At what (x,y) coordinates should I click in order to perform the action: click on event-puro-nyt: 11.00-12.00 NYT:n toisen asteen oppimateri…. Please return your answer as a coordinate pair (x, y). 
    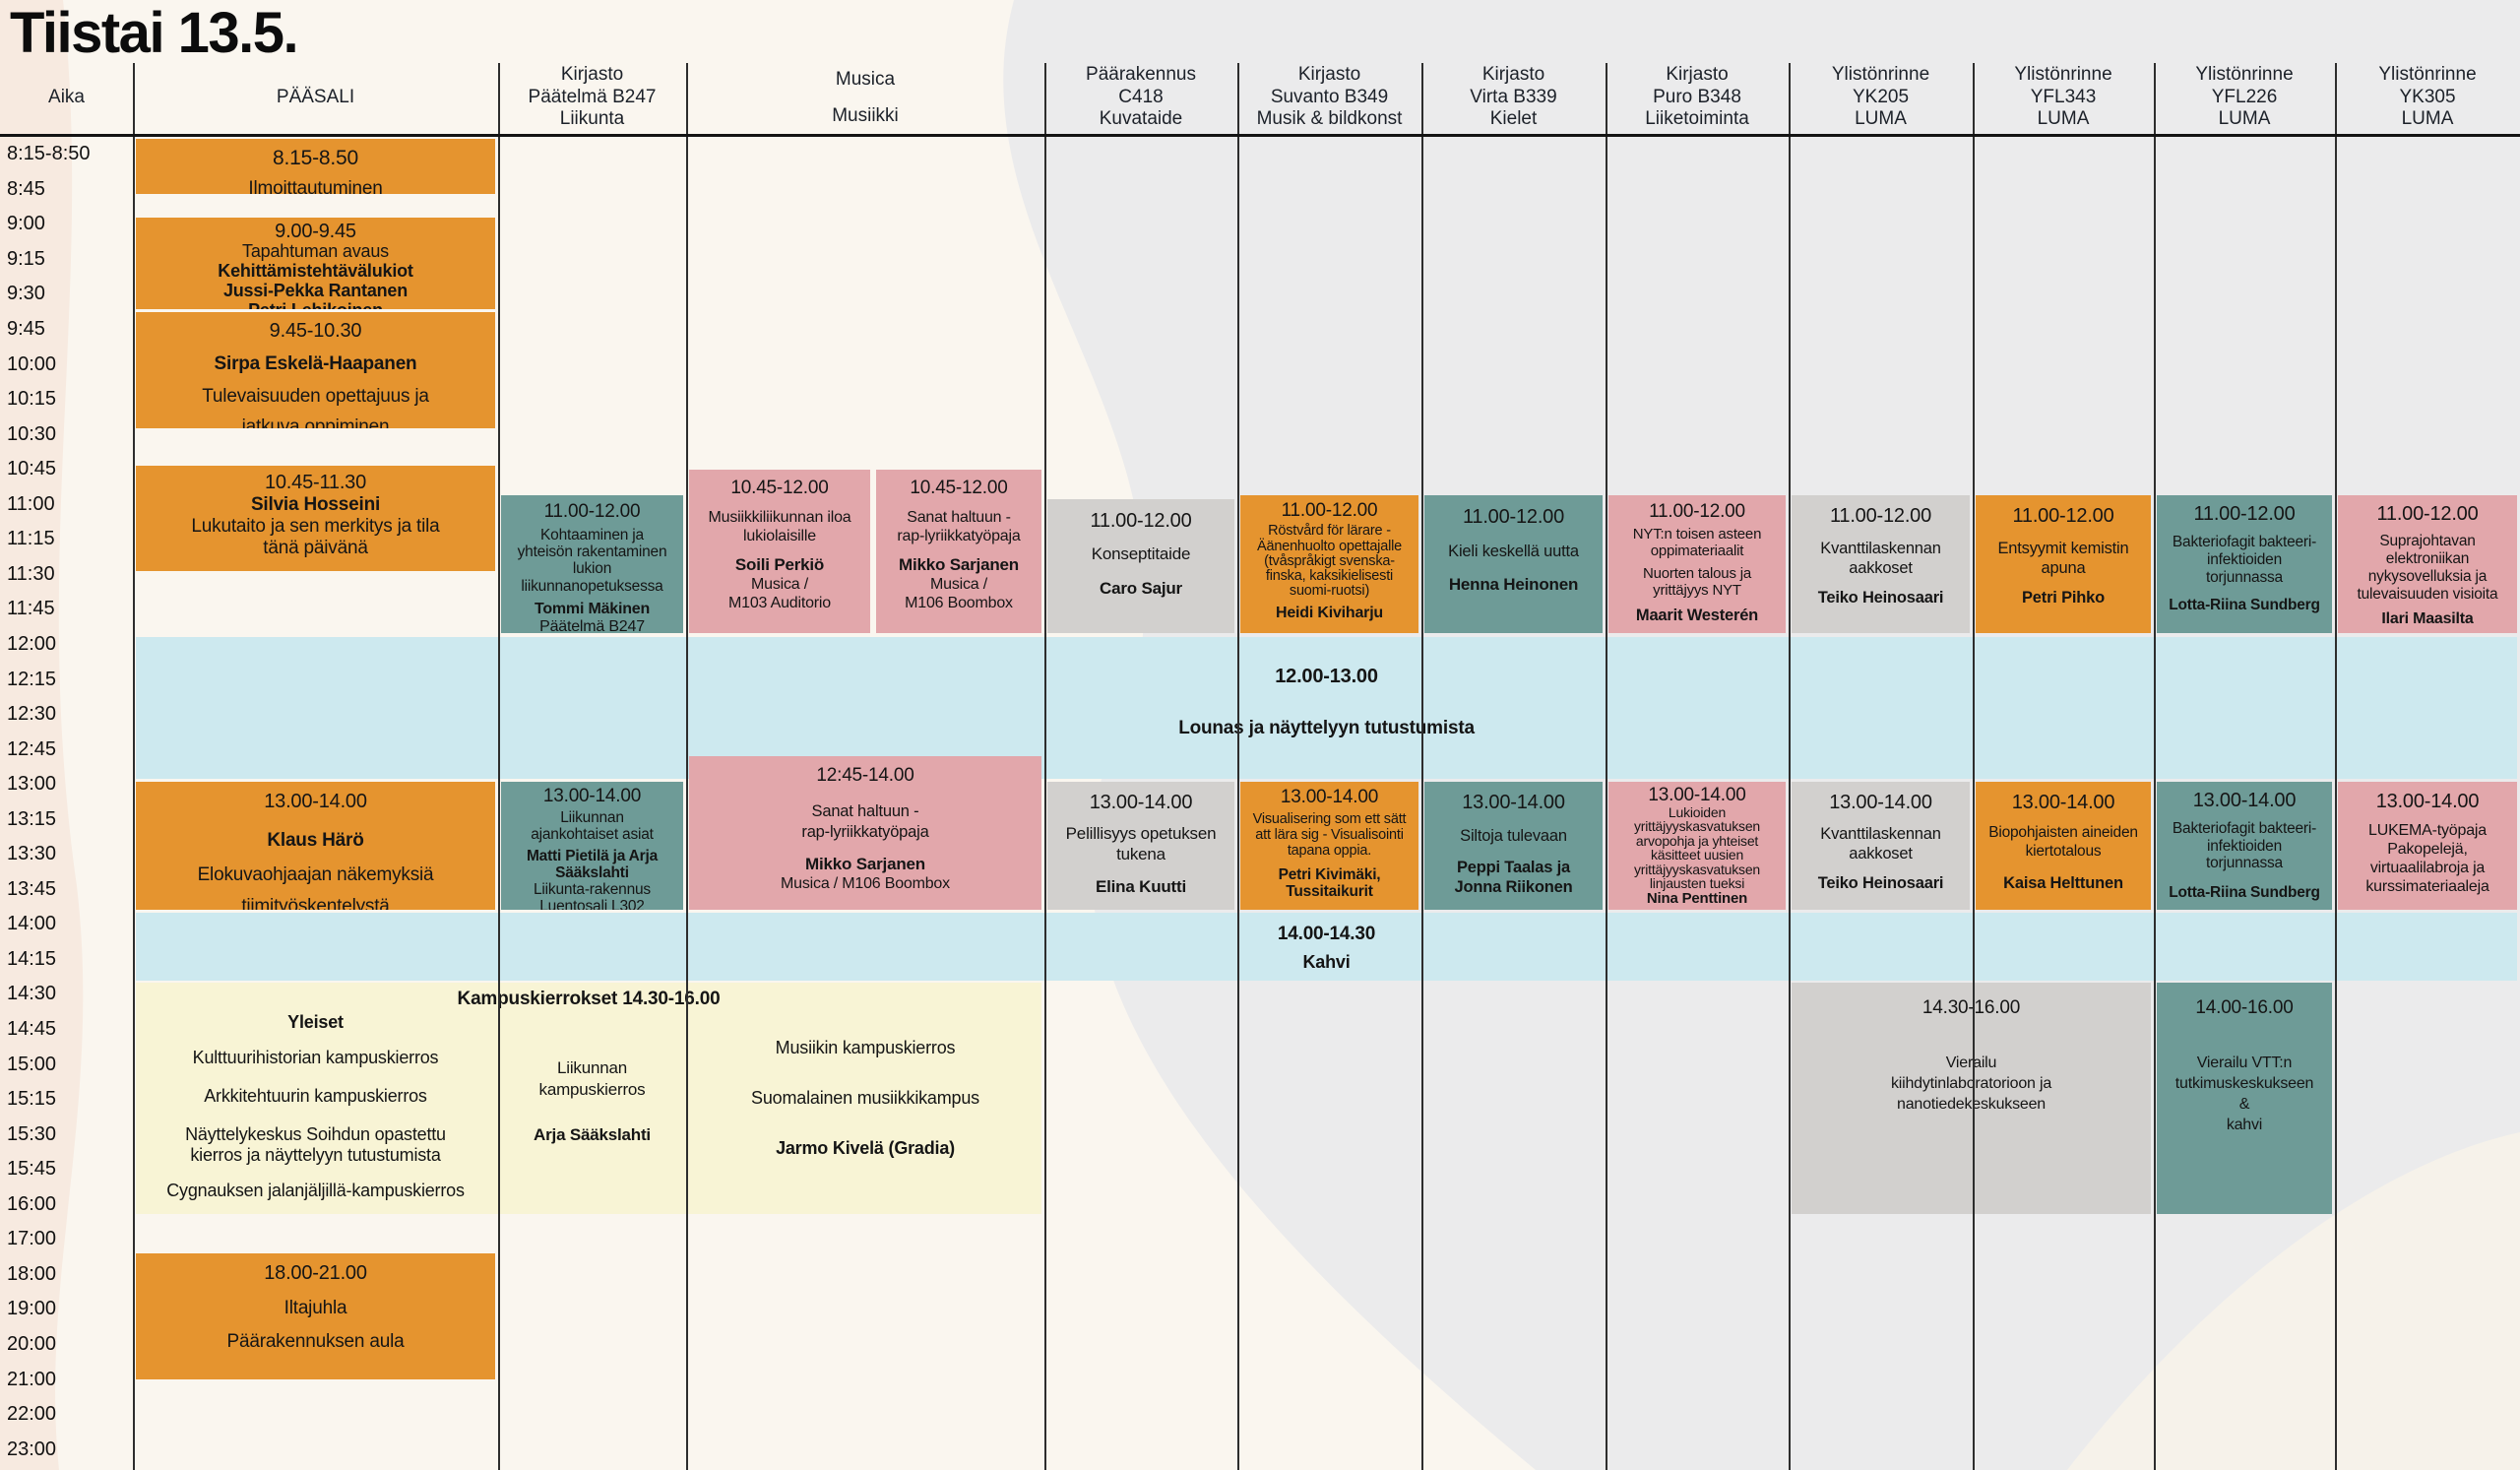
    Looking at the image, I should click on (1697, 564).